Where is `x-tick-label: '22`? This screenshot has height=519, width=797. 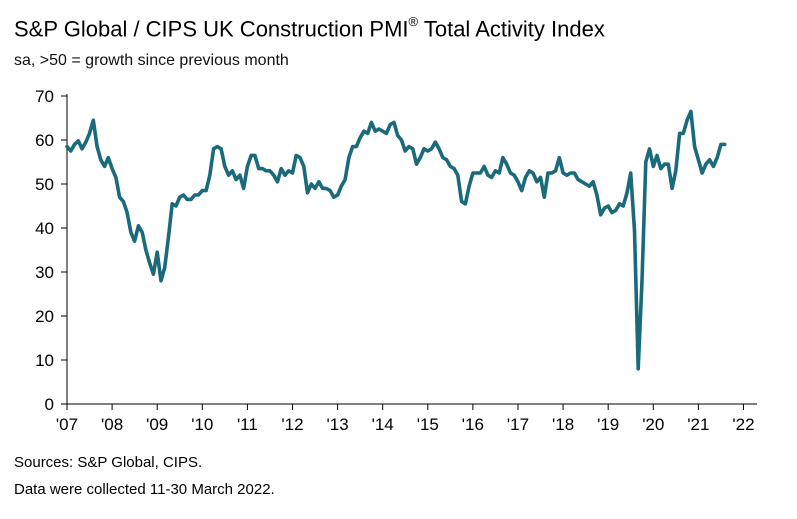 x-tick-label: '22 is located at coordinates (743, 424).